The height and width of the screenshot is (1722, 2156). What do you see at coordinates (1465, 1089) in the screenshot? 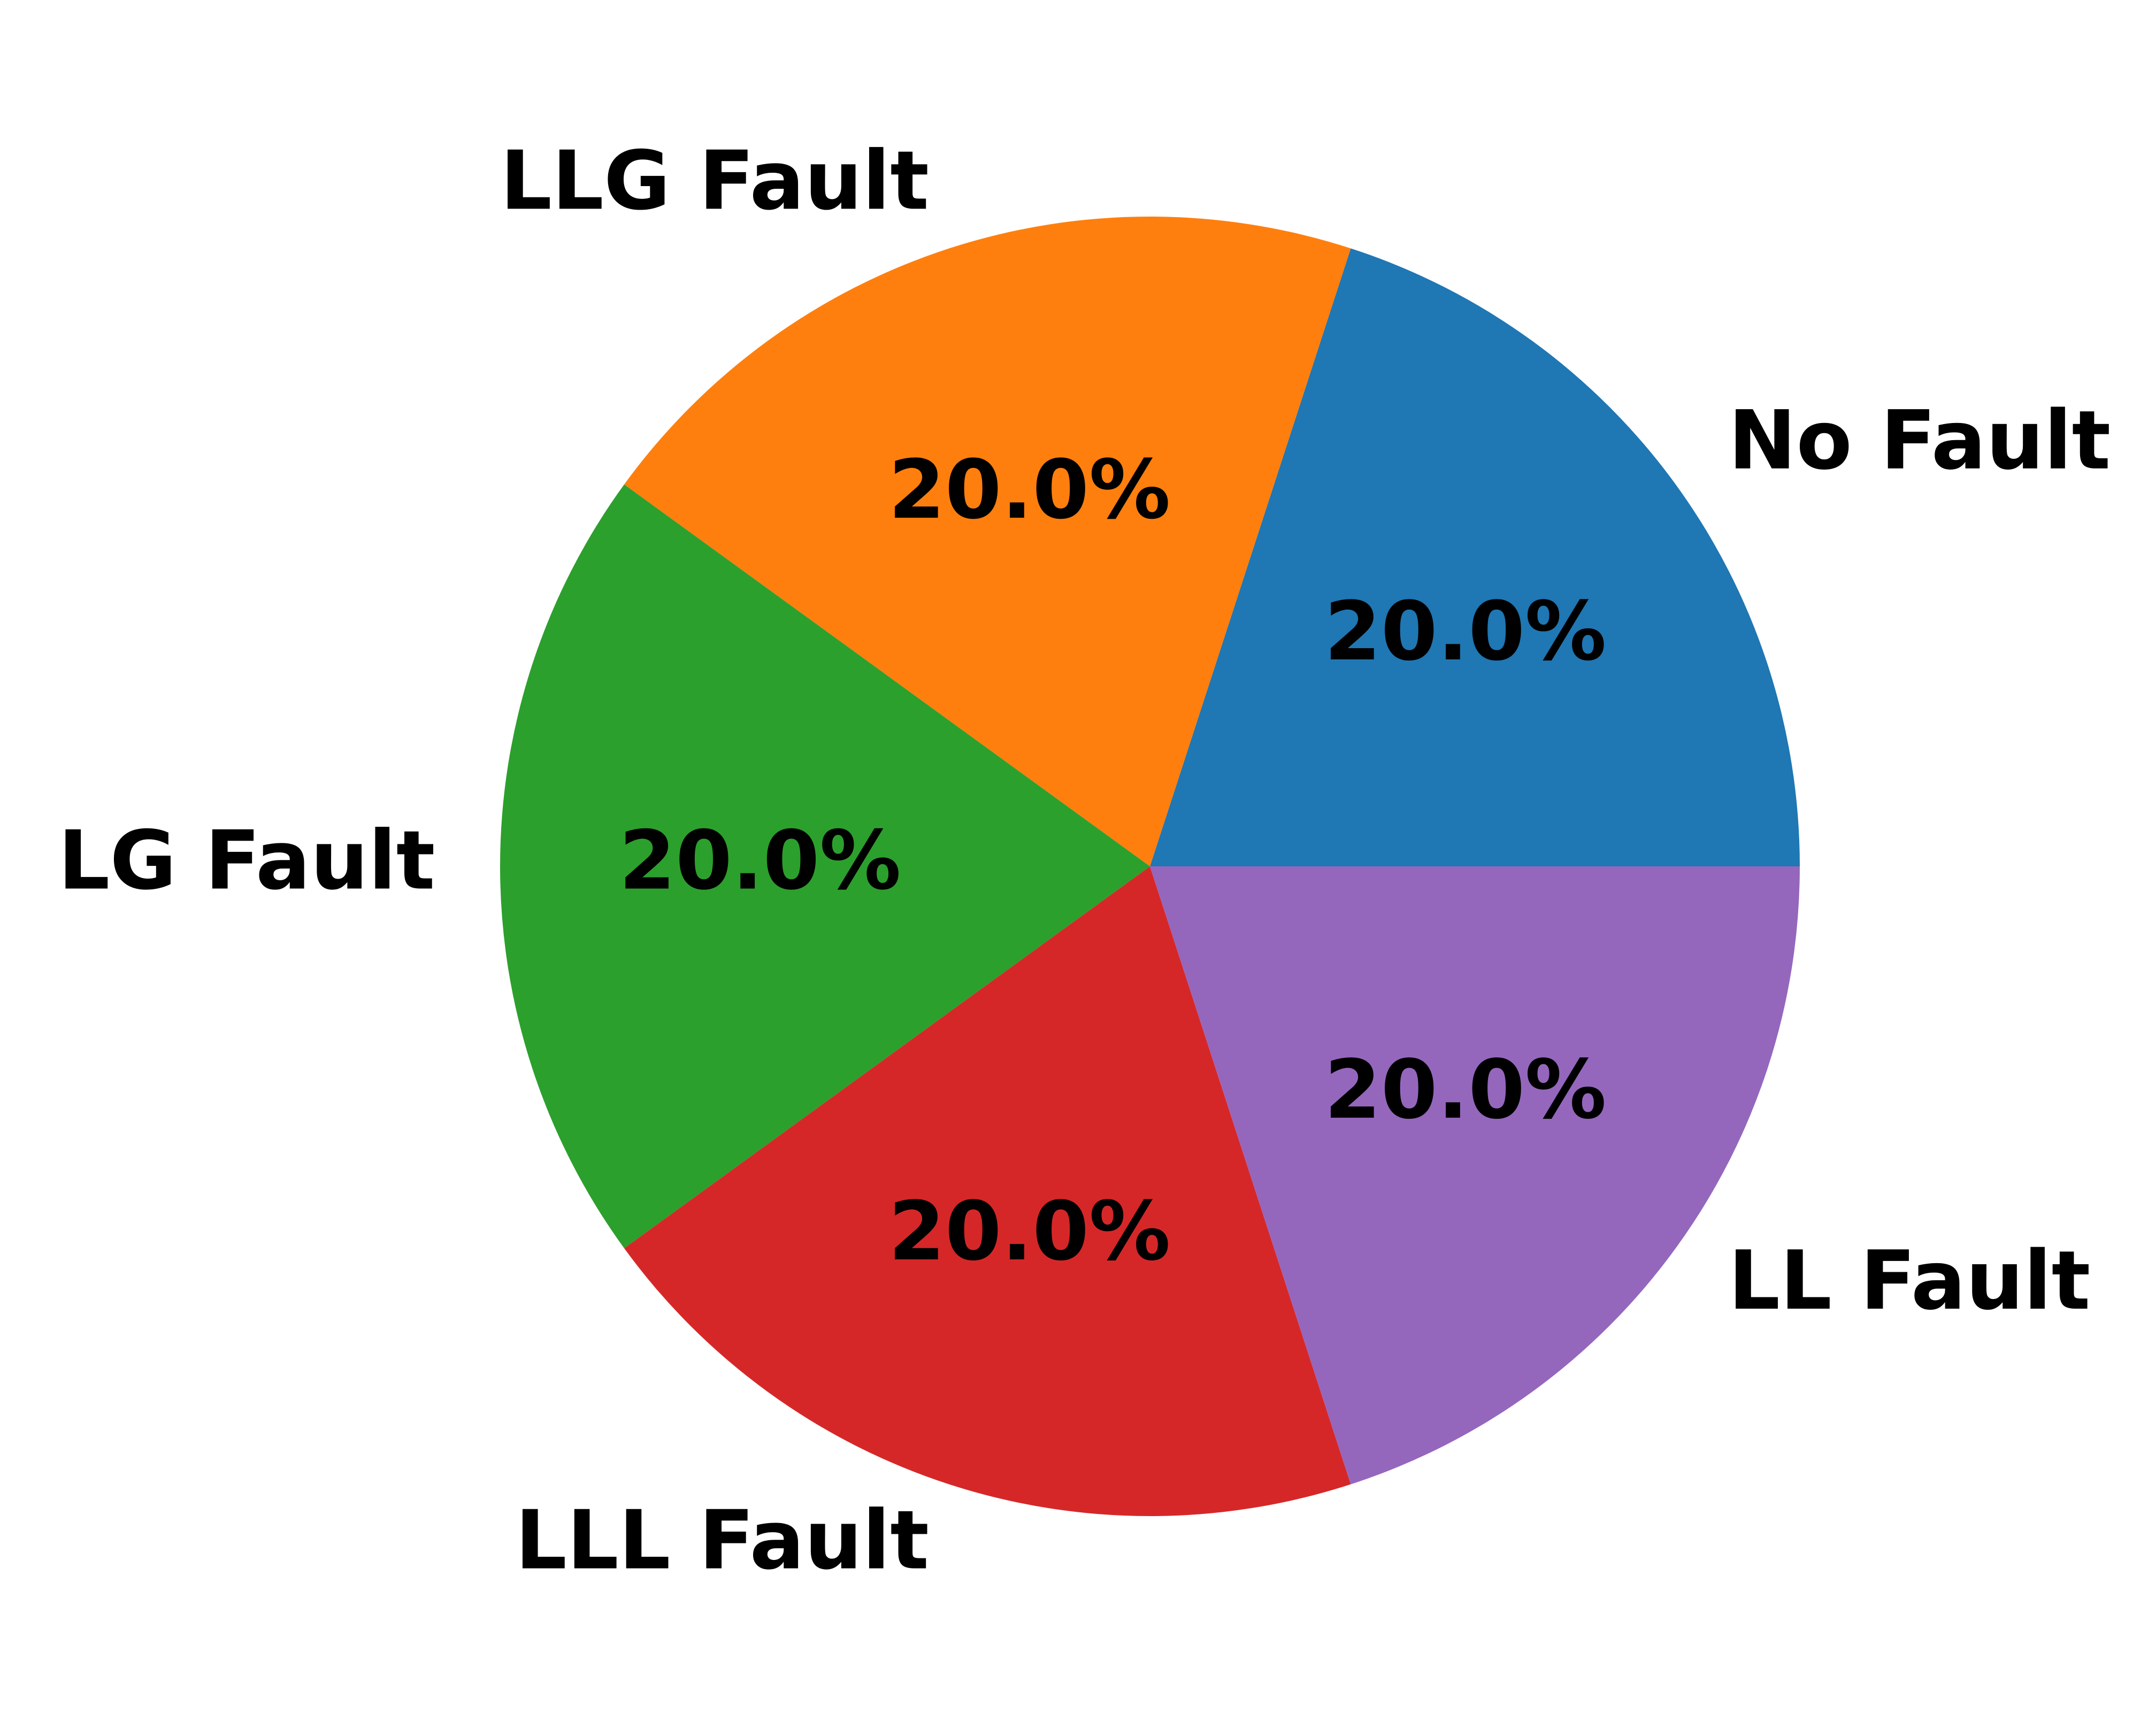
I see `slice-percent-ll-fault: 20.0%` at bounding box center [1465, 1089].